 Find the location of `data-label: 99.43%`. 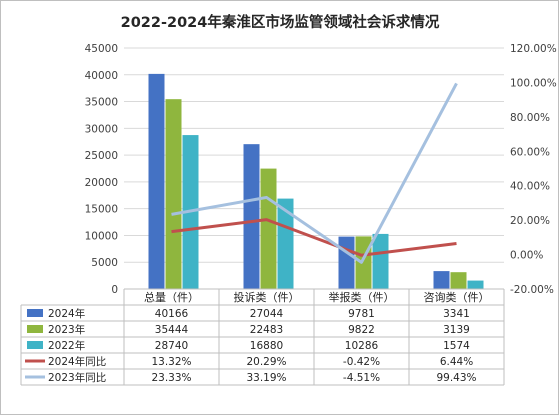

data-label: 99.43% is located at coordinates (456, 378).